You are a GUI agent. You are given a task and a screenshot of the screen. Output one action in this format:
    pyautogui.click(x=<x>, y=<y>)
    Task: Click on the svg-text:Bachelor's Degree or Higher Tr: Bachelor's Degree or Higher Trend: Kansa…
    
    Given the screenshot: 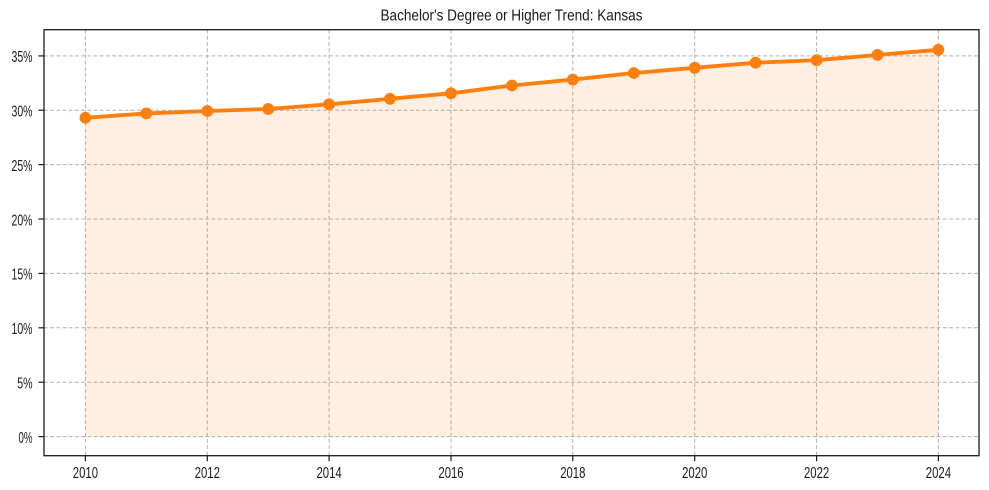 What is the action you would take?
    pyautogui.click(x=512, y=16)
    